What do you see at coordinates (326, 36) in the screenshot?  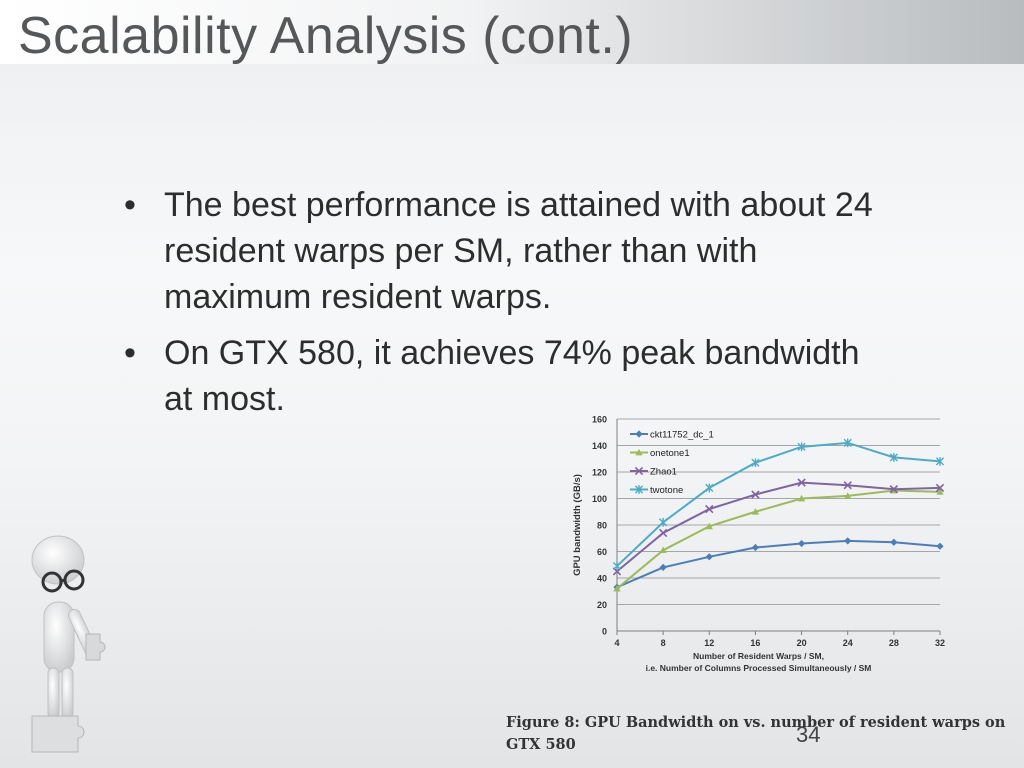 I see `slide-title: Scalability Analysis (cont.)` at bounding box center [326, 36].